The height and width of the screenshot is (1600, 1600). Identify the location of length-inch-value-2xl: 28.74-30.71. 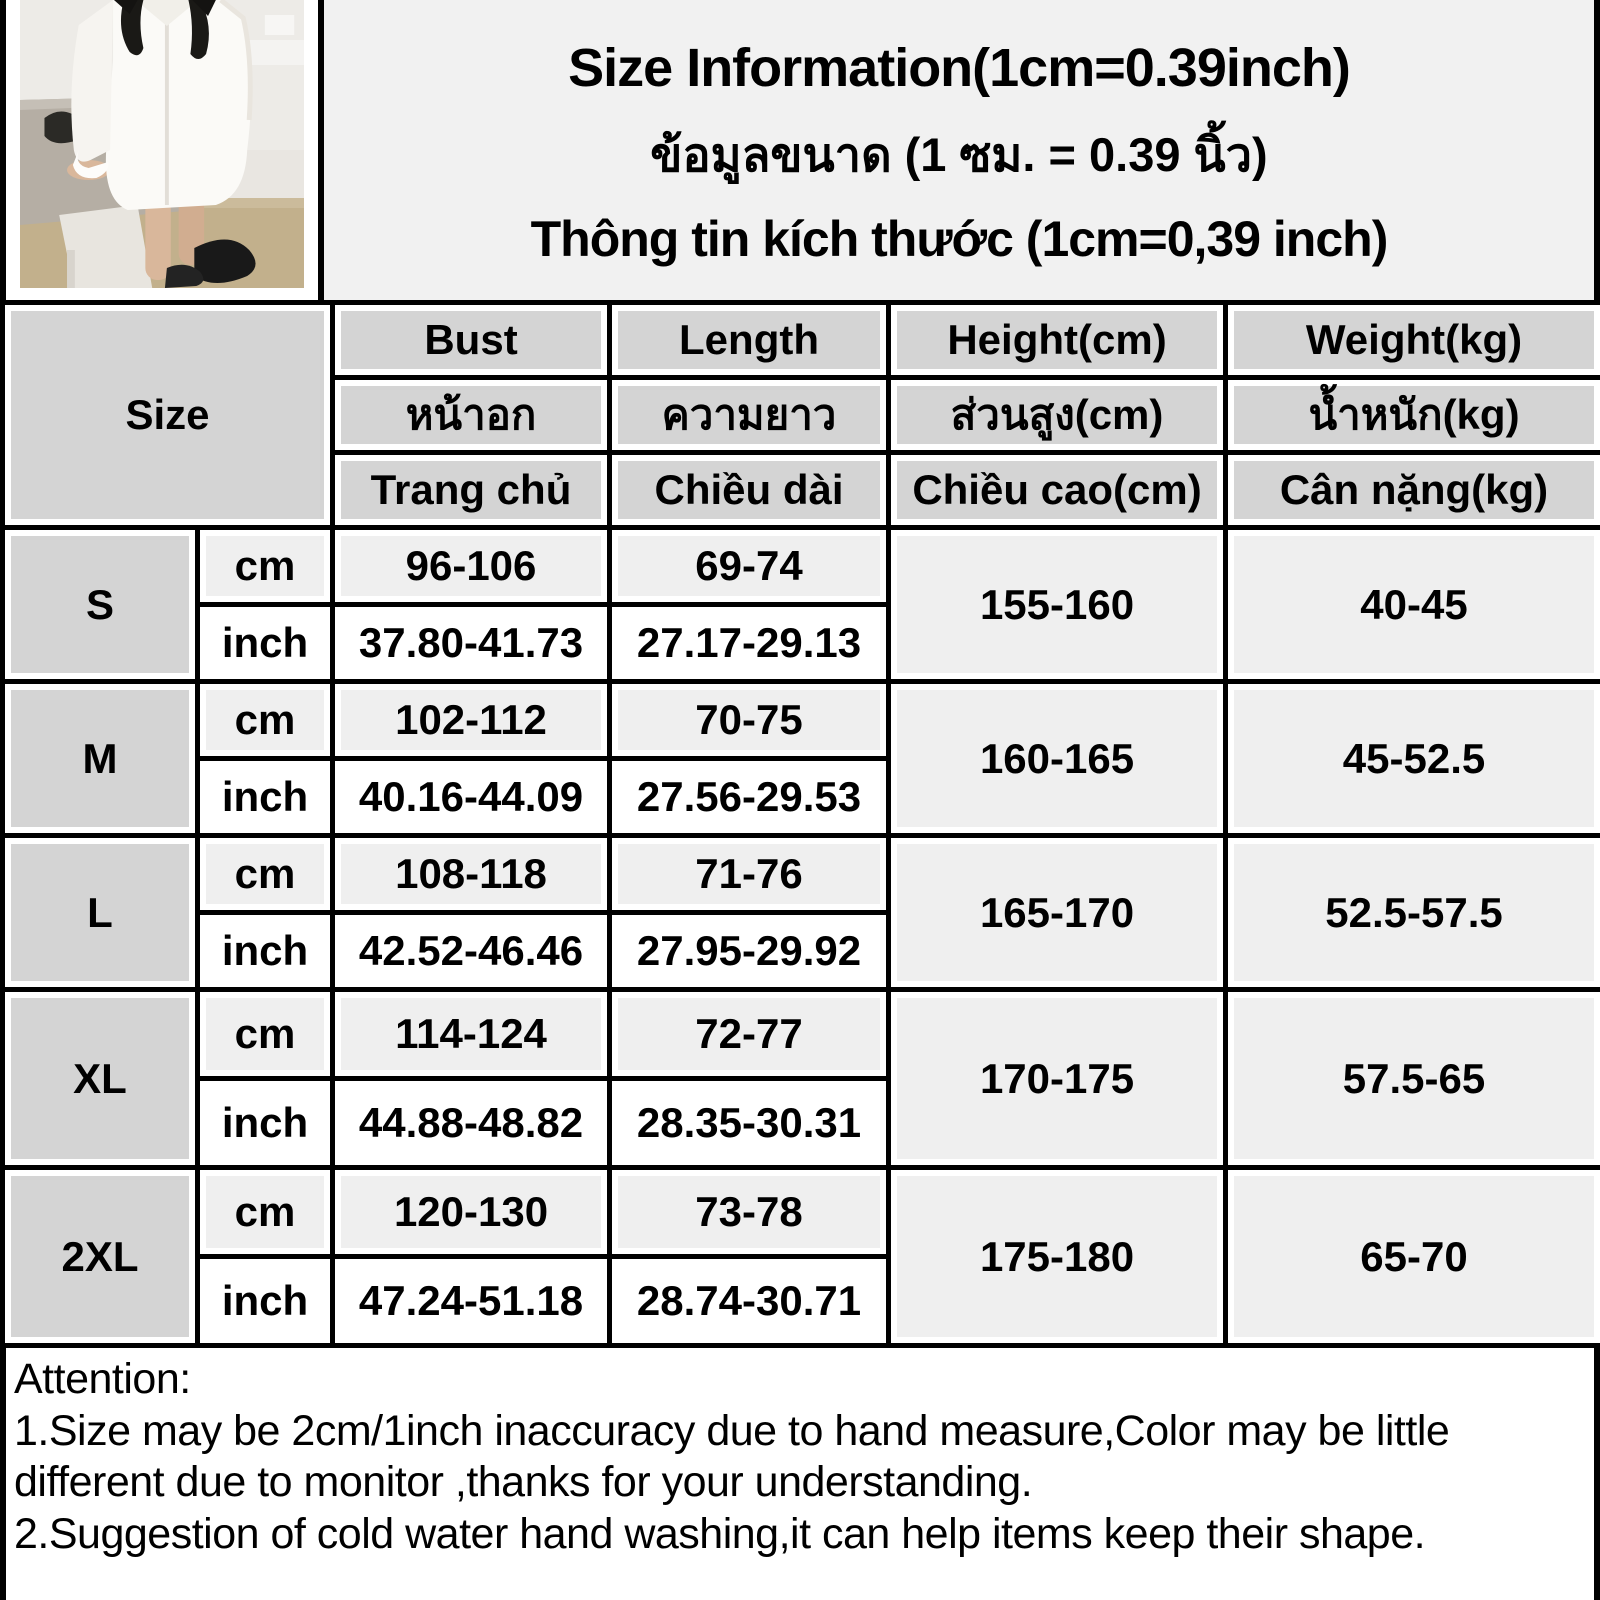
(749, 1301).